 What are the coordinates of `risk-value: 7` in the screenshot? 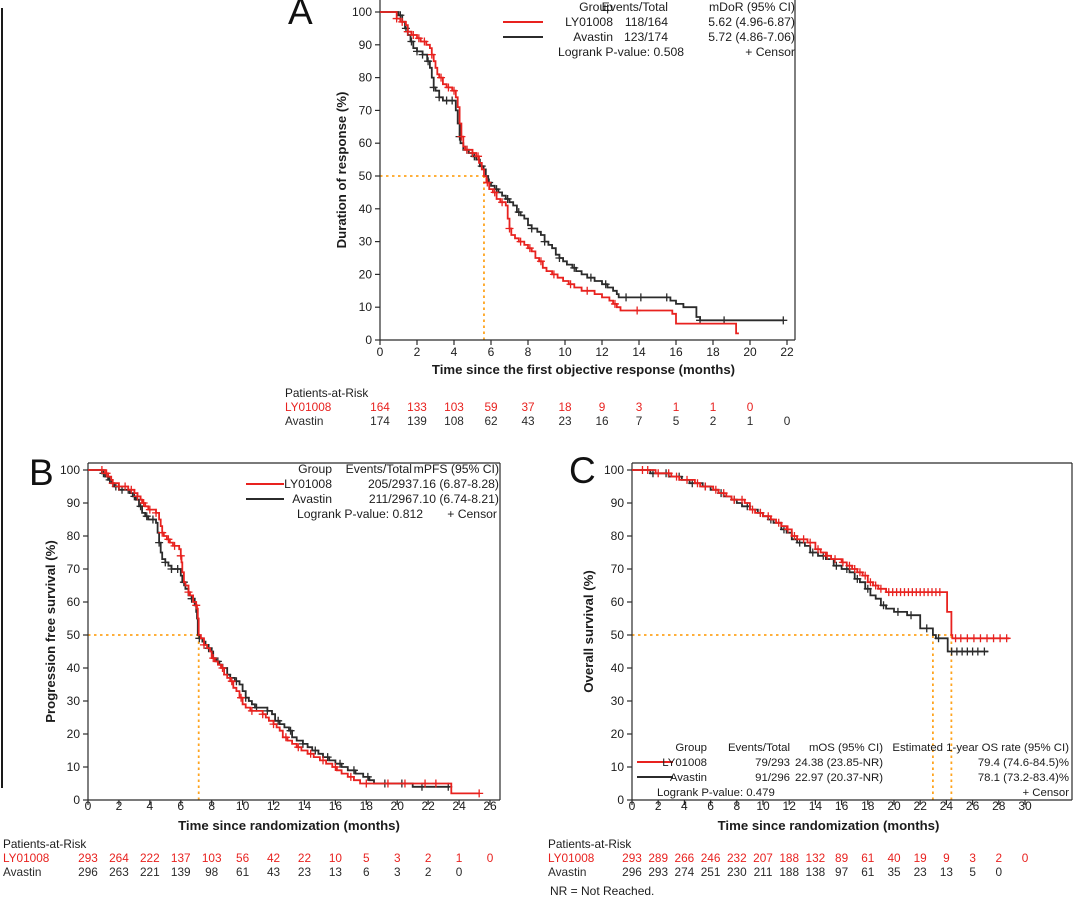 It's located at (639, 421).